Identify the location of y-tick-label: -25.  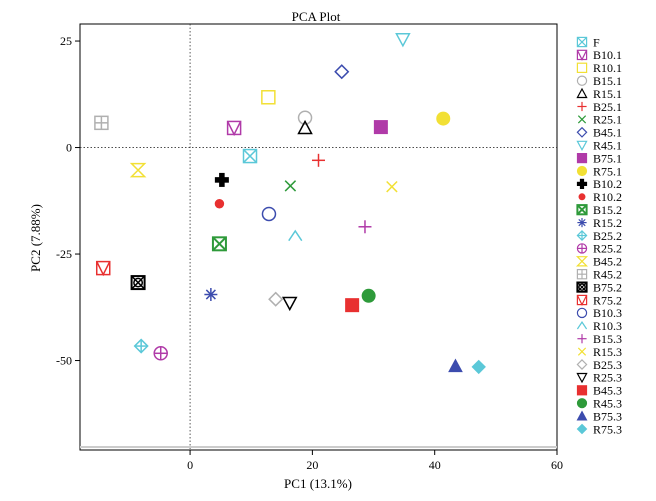
(64, 254).